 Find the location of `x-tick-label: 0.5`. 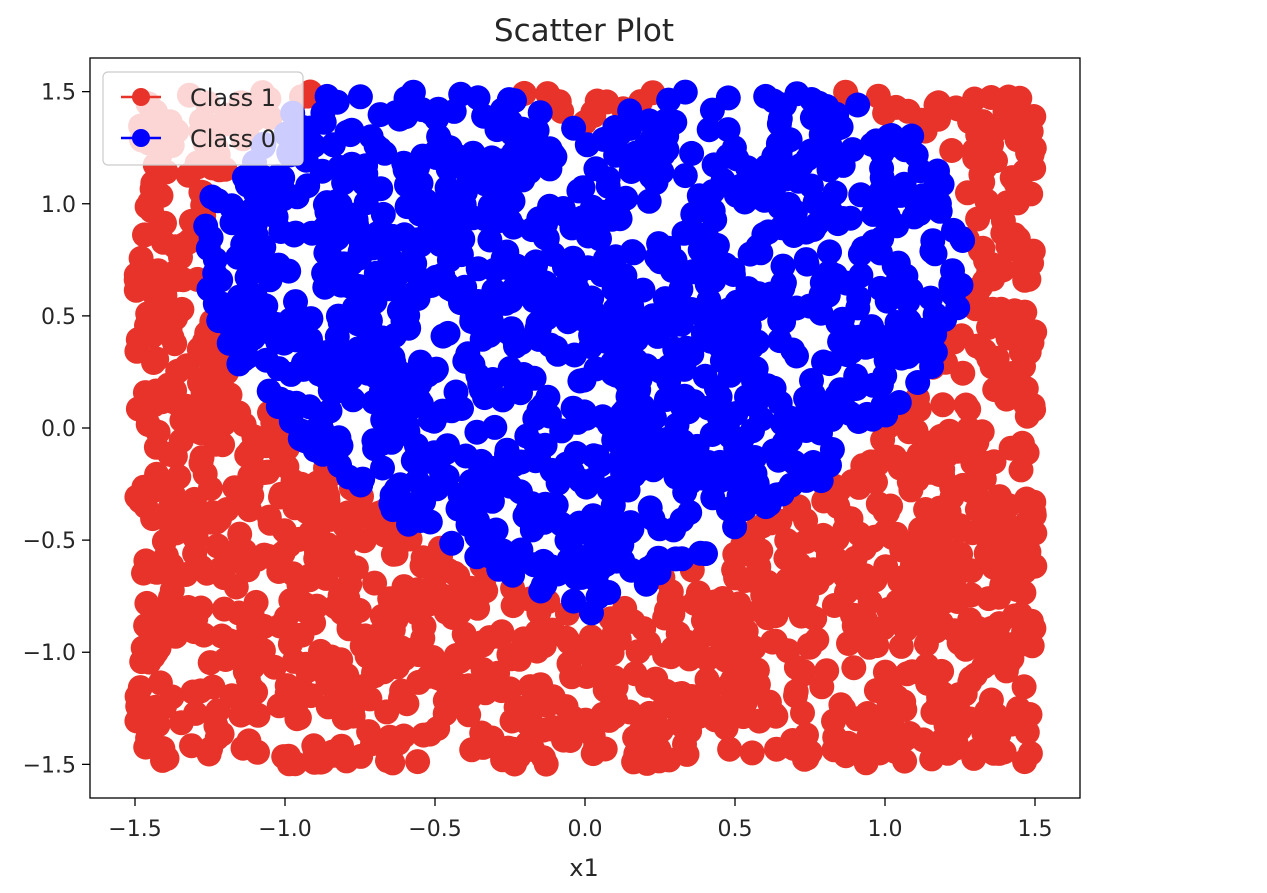

x-tick-label: 0.5 is located at coordinates (735, 829).